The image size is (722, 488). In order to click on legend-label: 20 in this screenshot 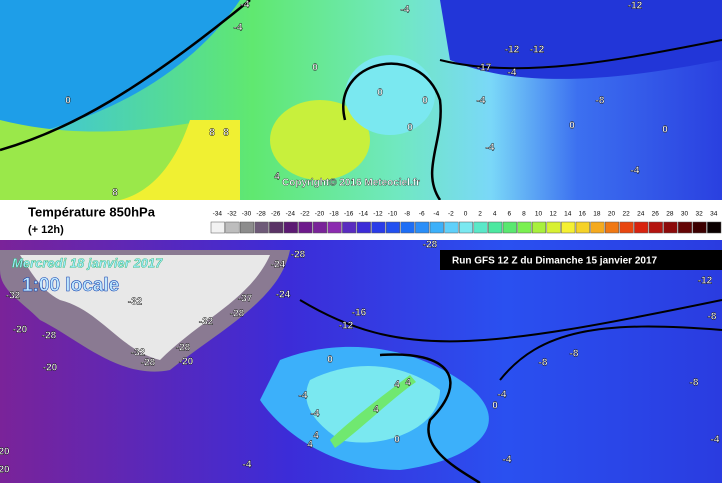, I will do `click(612, 214)`.